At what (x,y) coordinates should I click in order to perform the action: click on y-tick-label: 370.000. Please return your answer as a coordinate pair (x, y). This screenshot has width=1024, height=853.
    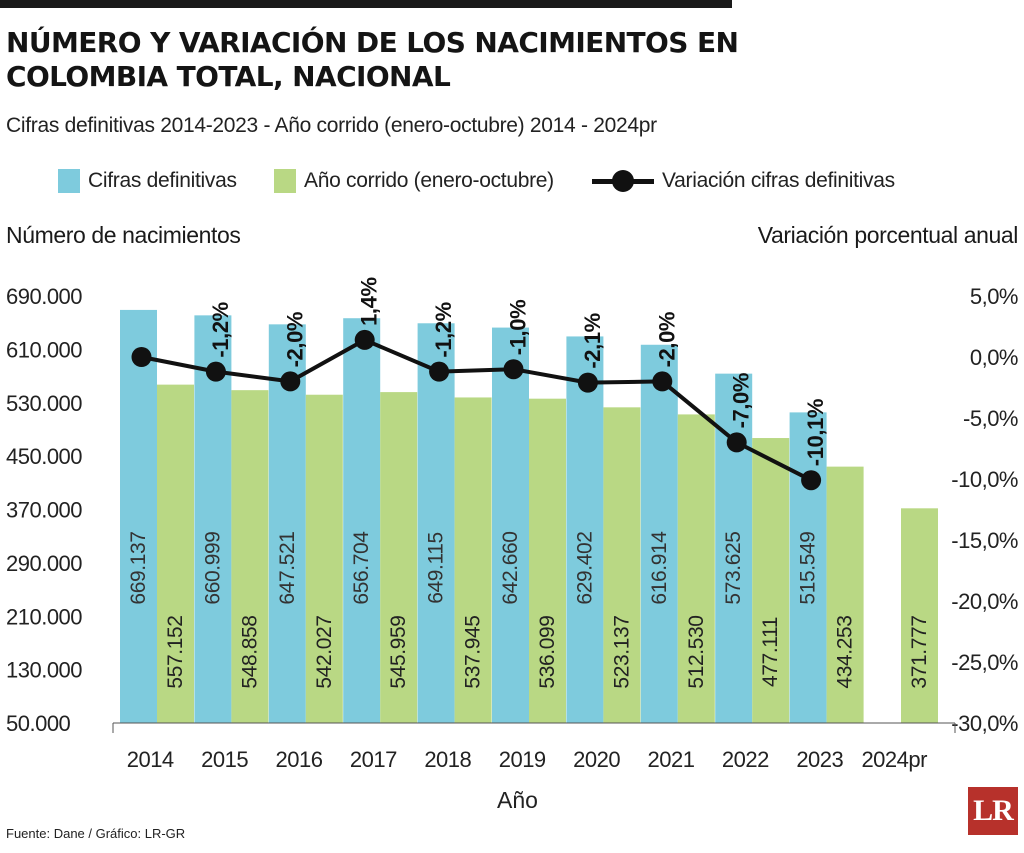
    Looking at the image, I should click on (44, 510).